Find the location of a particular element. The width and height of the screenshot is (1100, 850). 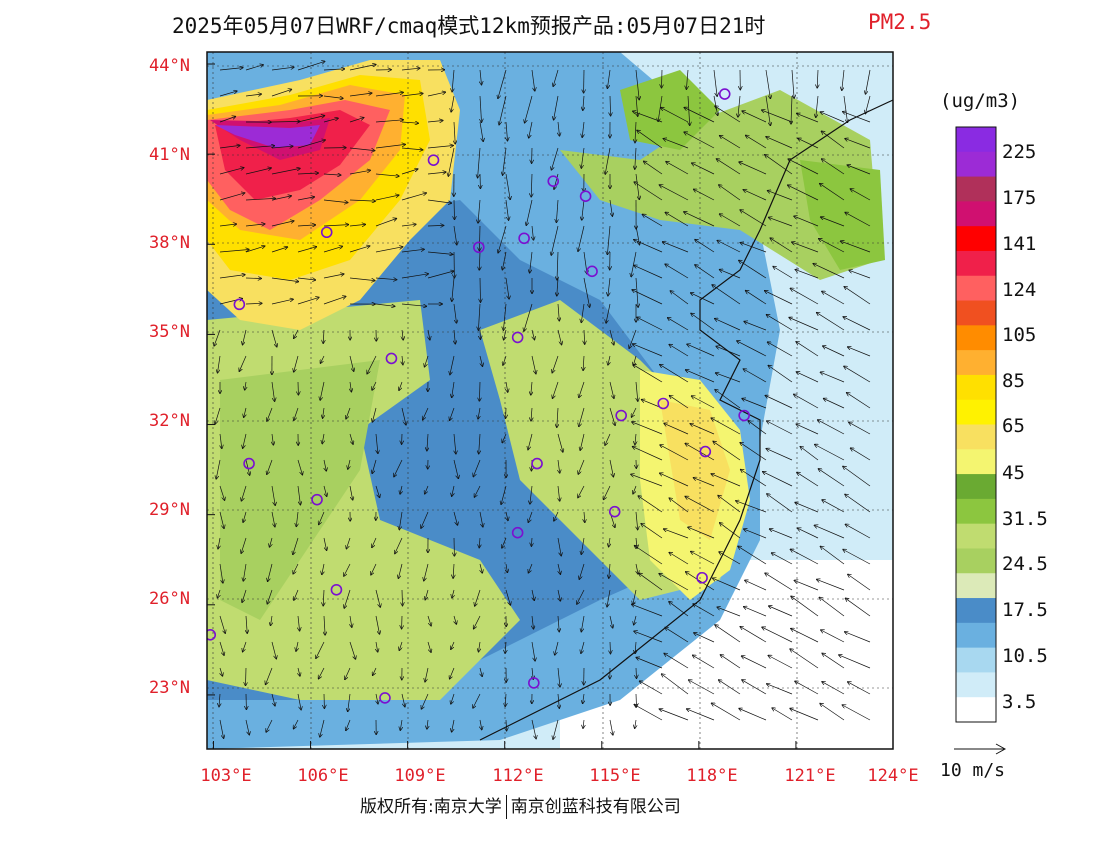

colorbar-label: 105 is located at coordinates (1019, 335).